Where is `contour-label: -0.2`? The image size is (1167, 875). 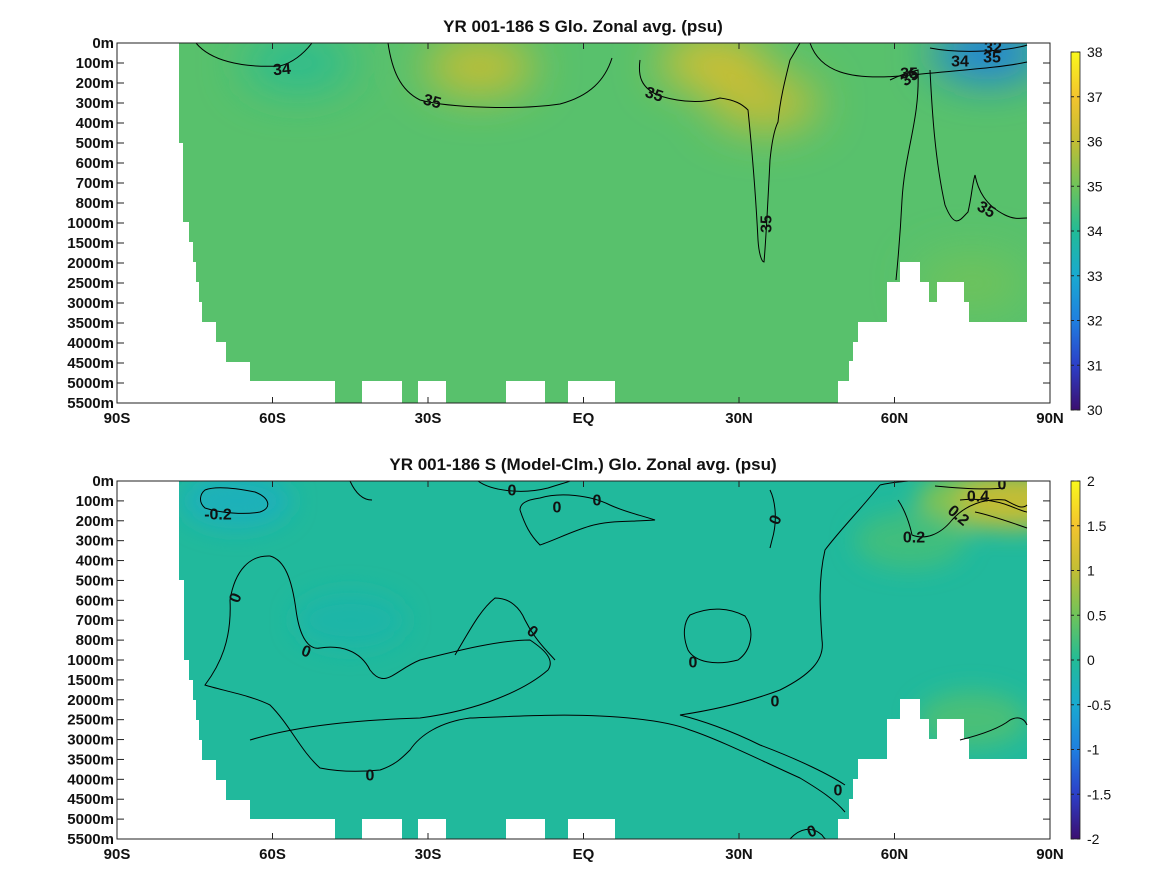
contour-label: -0.2 is located at coordinates (218, 515).